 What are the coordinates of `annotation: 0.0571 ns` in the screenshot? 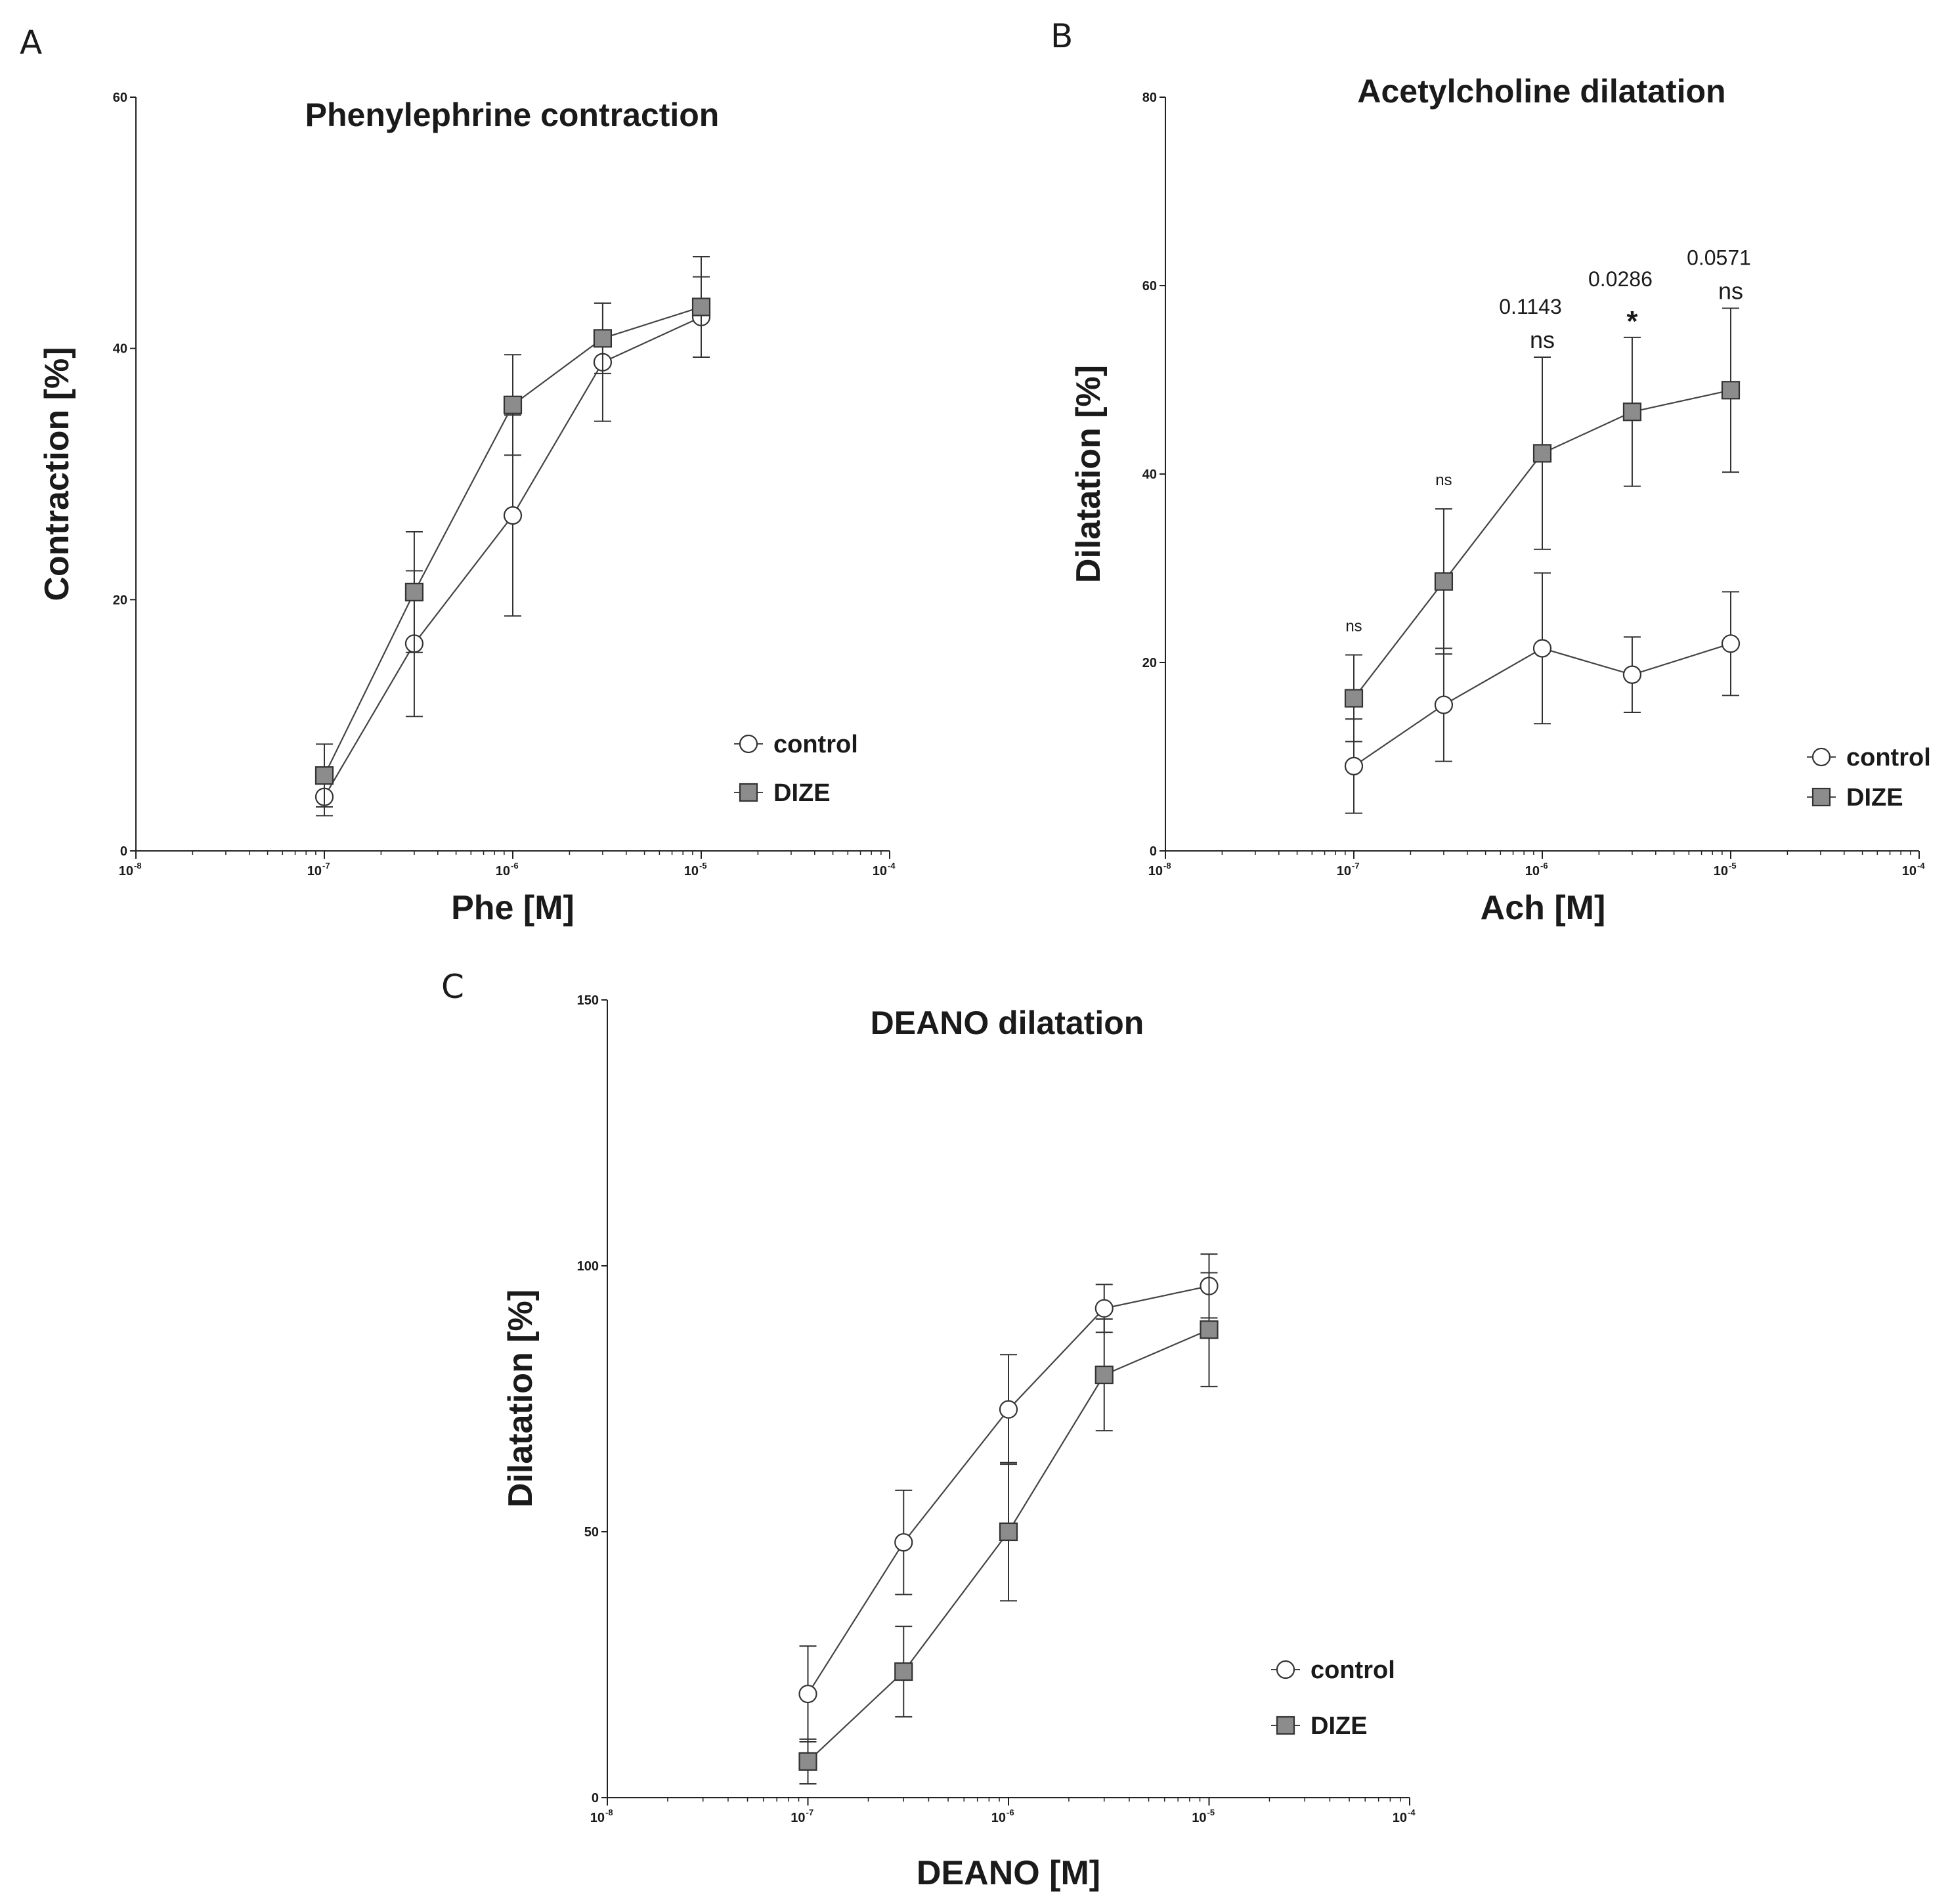 It's located at (1719, 275).